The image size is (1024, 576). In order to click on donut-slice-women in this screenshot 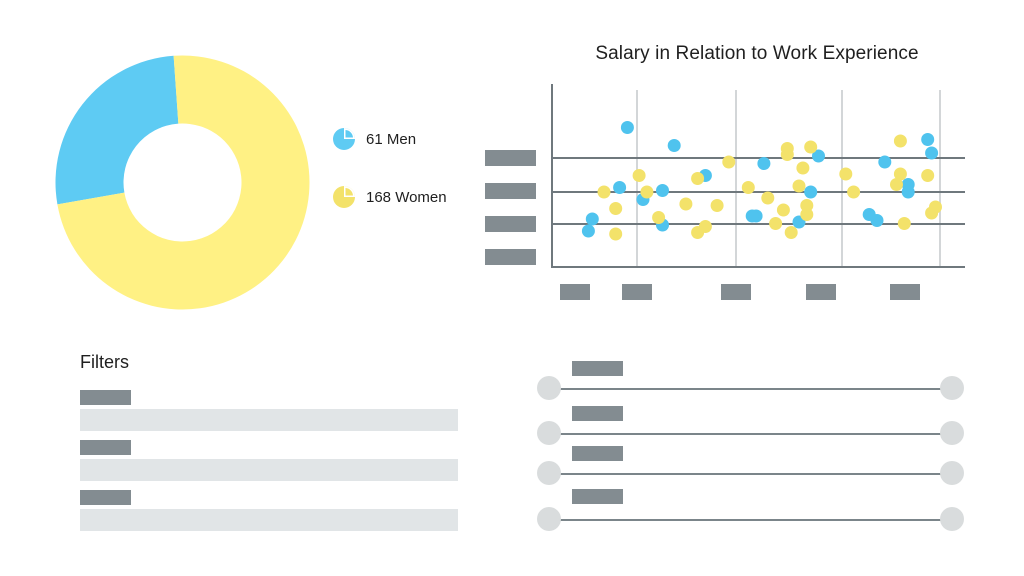, I will do `click(183, 182)`.